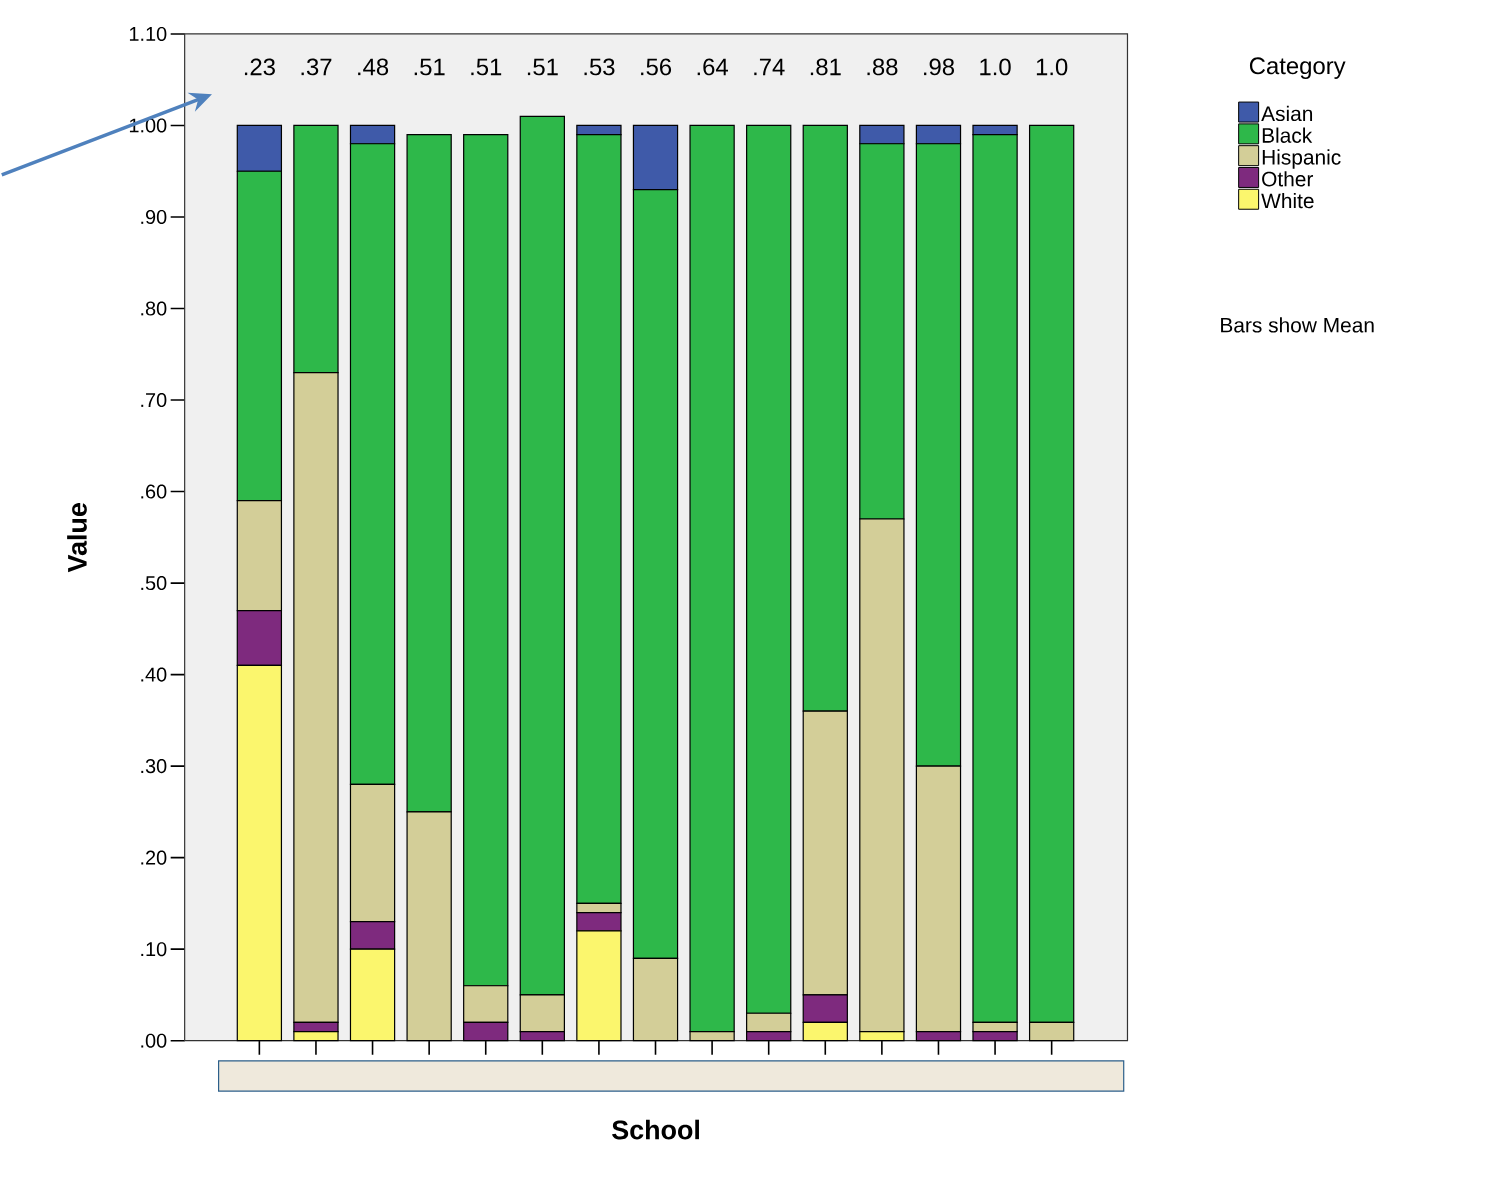 This screenshot has width=1512, height=1201. Describe the element at coordinates (154, 765) in the screenshot. I see `y-tick-label: .30` at that location.